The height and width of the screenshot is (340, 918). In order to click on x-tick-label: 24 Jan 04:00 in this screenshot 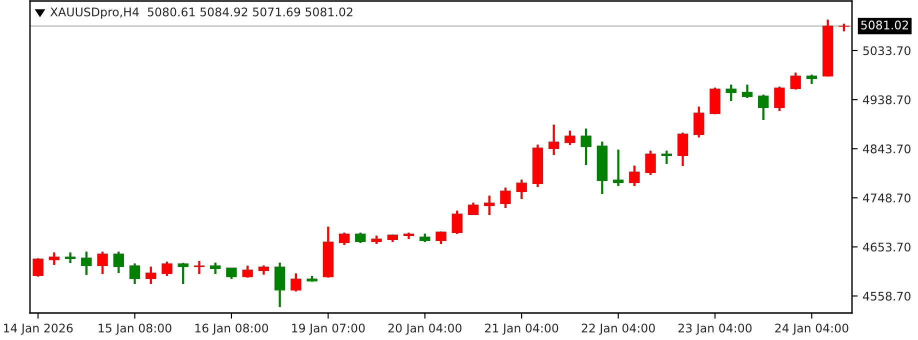, I will do `click(811, 329)`.